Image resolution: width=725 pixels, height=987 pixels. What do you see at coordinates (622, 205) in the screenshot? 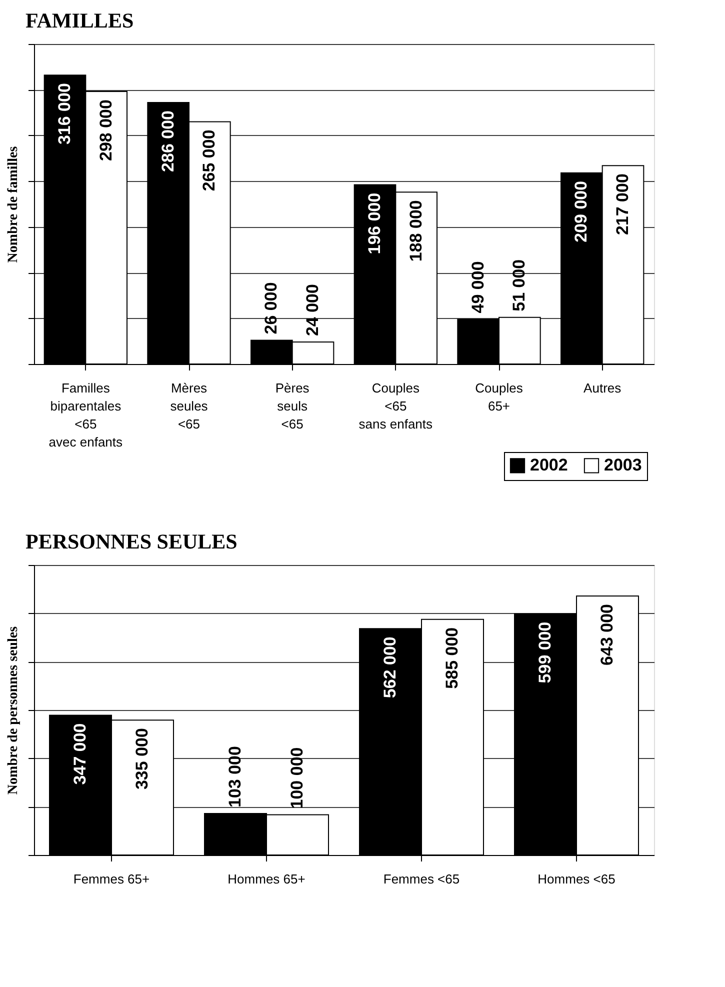
I see `data-label: 217 000` at bounding box center [622, 205].